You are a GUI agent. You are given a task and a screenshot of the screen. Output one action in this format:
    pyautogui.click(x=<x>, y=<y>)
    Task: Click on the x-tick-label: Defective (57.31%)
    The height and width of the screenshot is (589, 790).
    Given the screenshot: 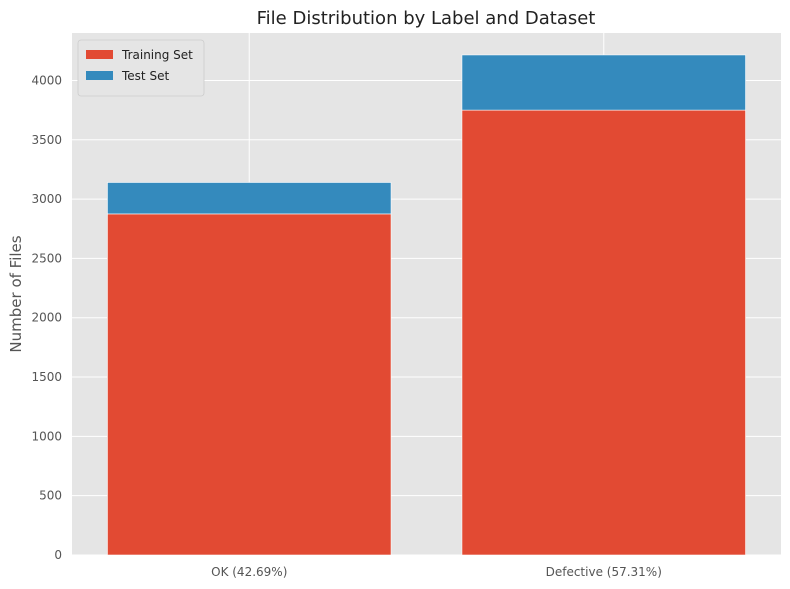 What is the action you would take?
    pyautogui.click(x=604, y=572)
    